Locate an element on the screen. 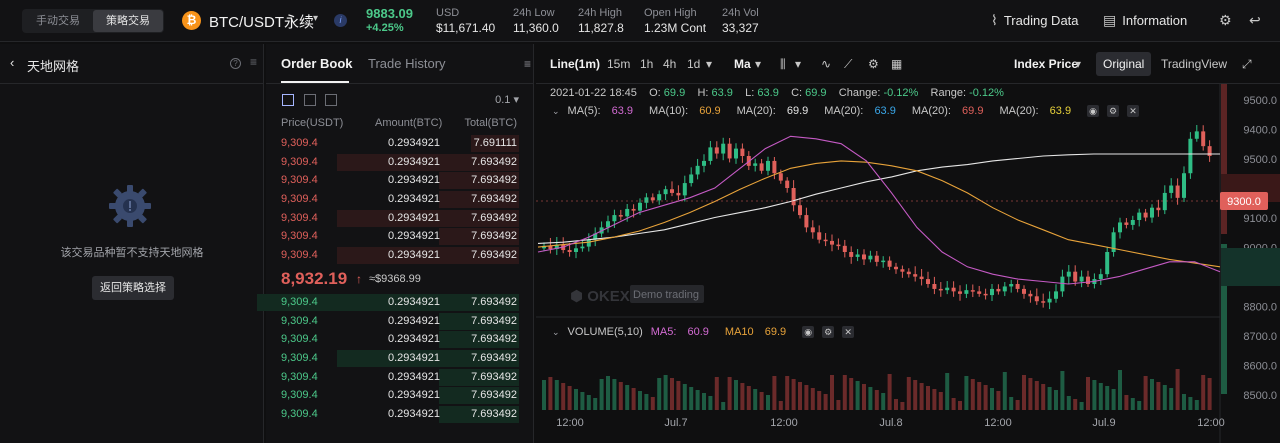 The image size is (1280, 443). ohlc-high-value: 63.9 is located at coordinates (722, 93).